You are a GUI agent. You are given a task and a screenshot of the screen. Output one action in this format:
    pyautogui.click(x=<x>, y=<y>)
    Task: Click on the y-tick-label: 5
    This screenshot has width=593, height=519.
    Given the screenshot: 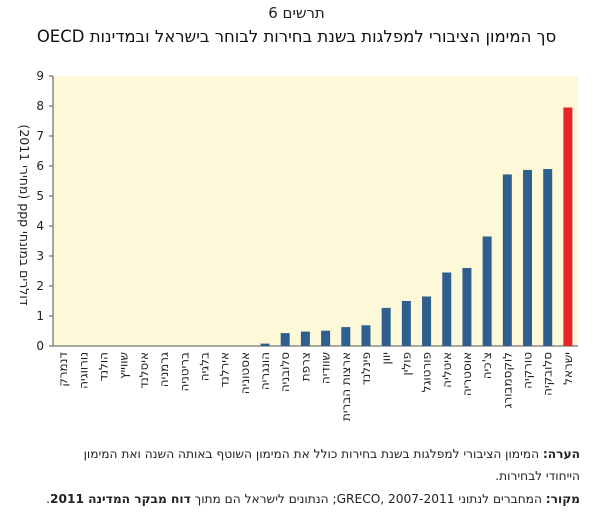 What is the action you would take?
    pyautogui.click(x=40, y=196)
    